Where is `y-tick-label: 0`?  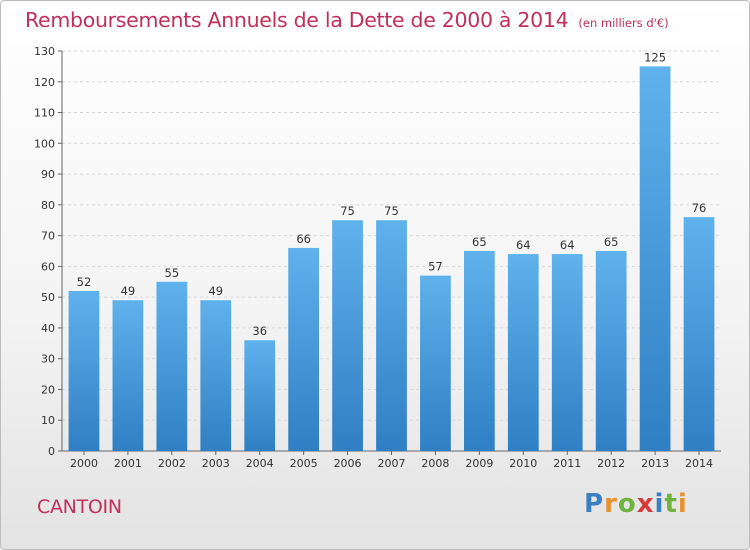
y-tick-label: 0 is located at coordinates (51, 451).